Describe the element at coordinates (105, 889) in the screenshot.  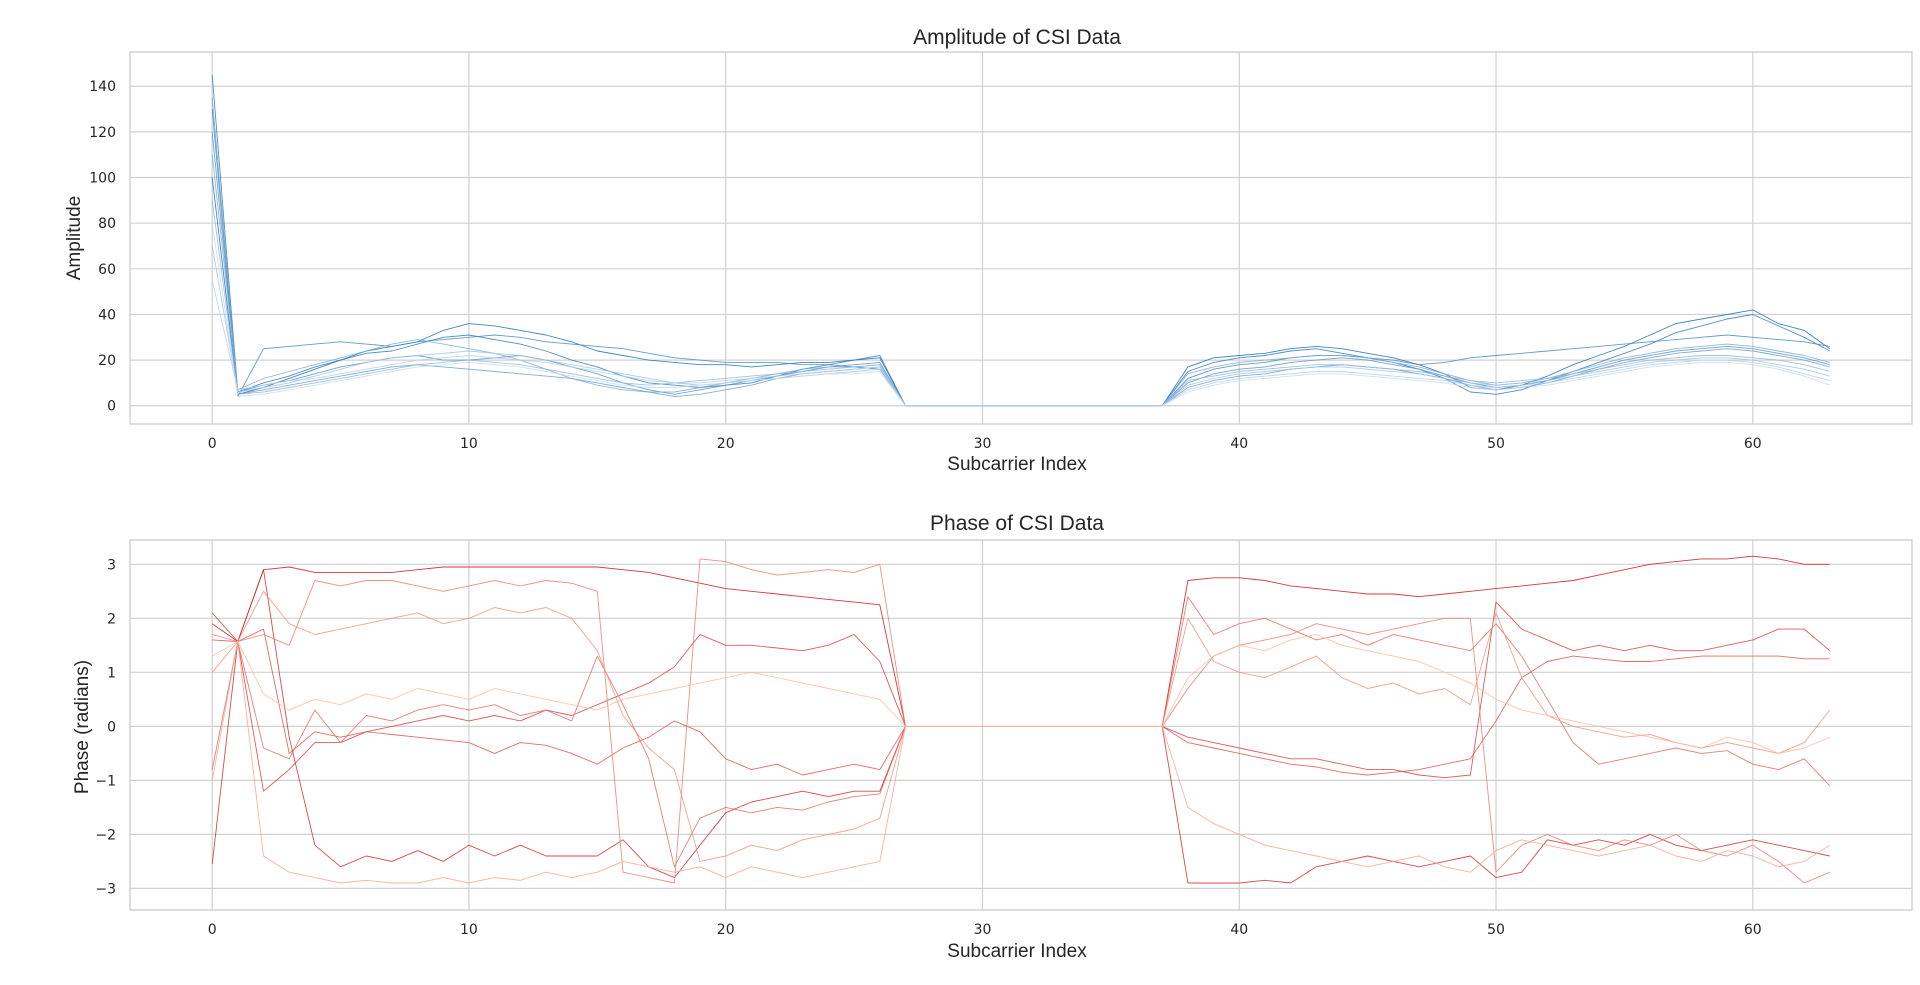
I see `phase-y-tick-label: −3` at that location.